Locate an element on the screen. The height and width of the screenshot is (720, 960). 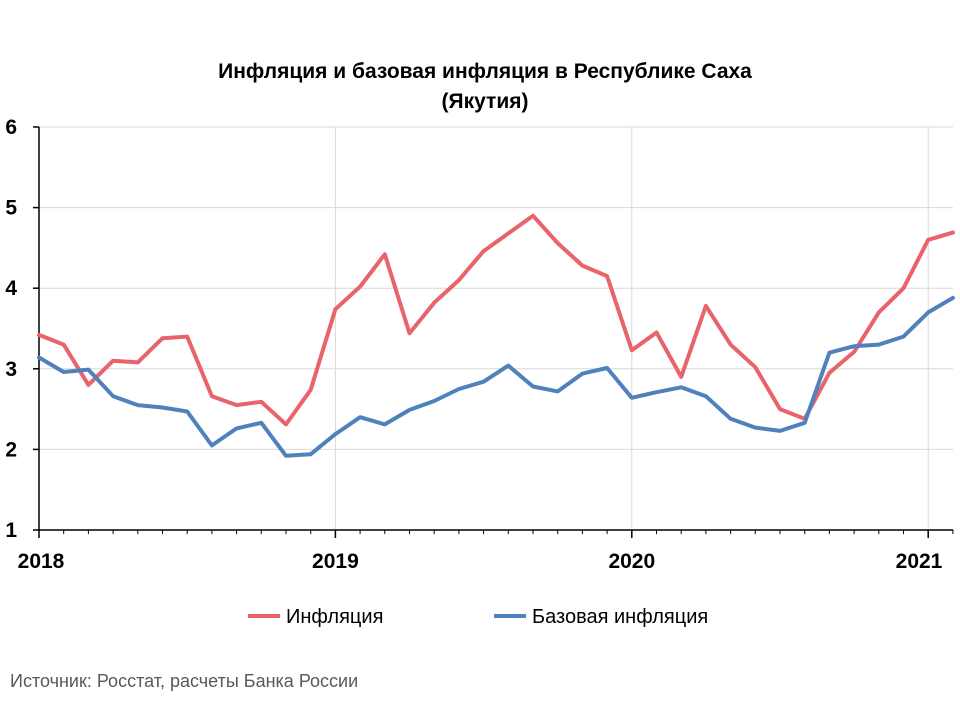
legend: Инфляция Базовая инфляция is located at coordinates (478, 617).